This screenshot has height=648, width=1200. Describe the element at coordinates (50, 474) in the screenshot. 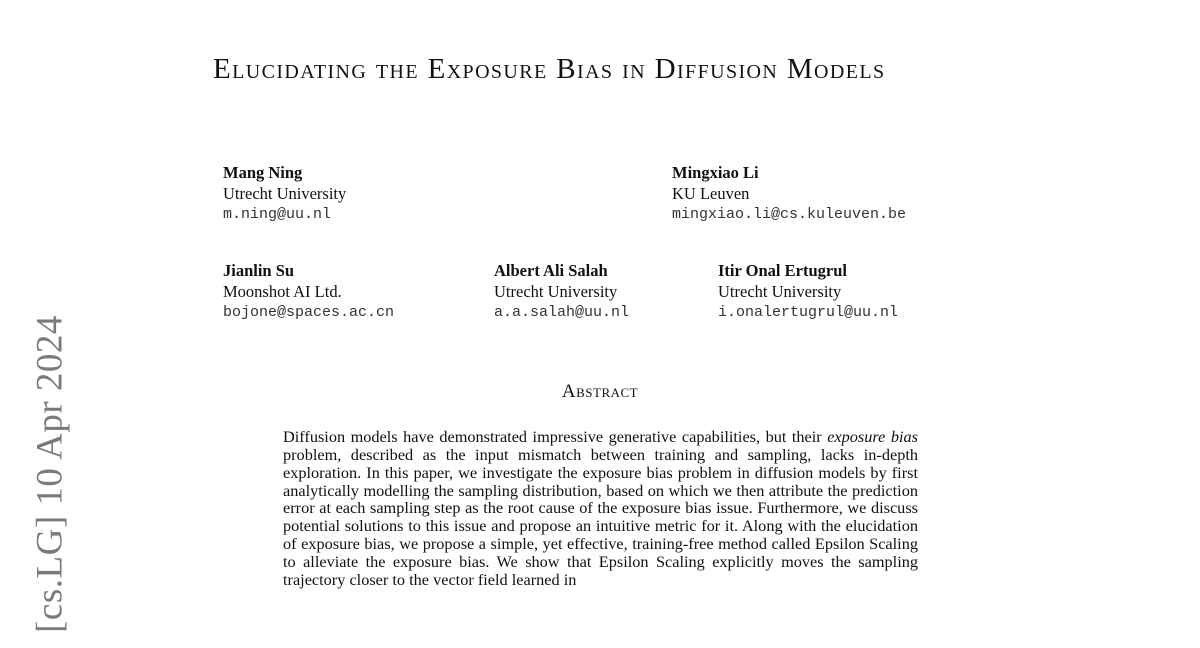

I see `arxiv-stamp: [cs.LG] 10 Apr 2024` at that location.